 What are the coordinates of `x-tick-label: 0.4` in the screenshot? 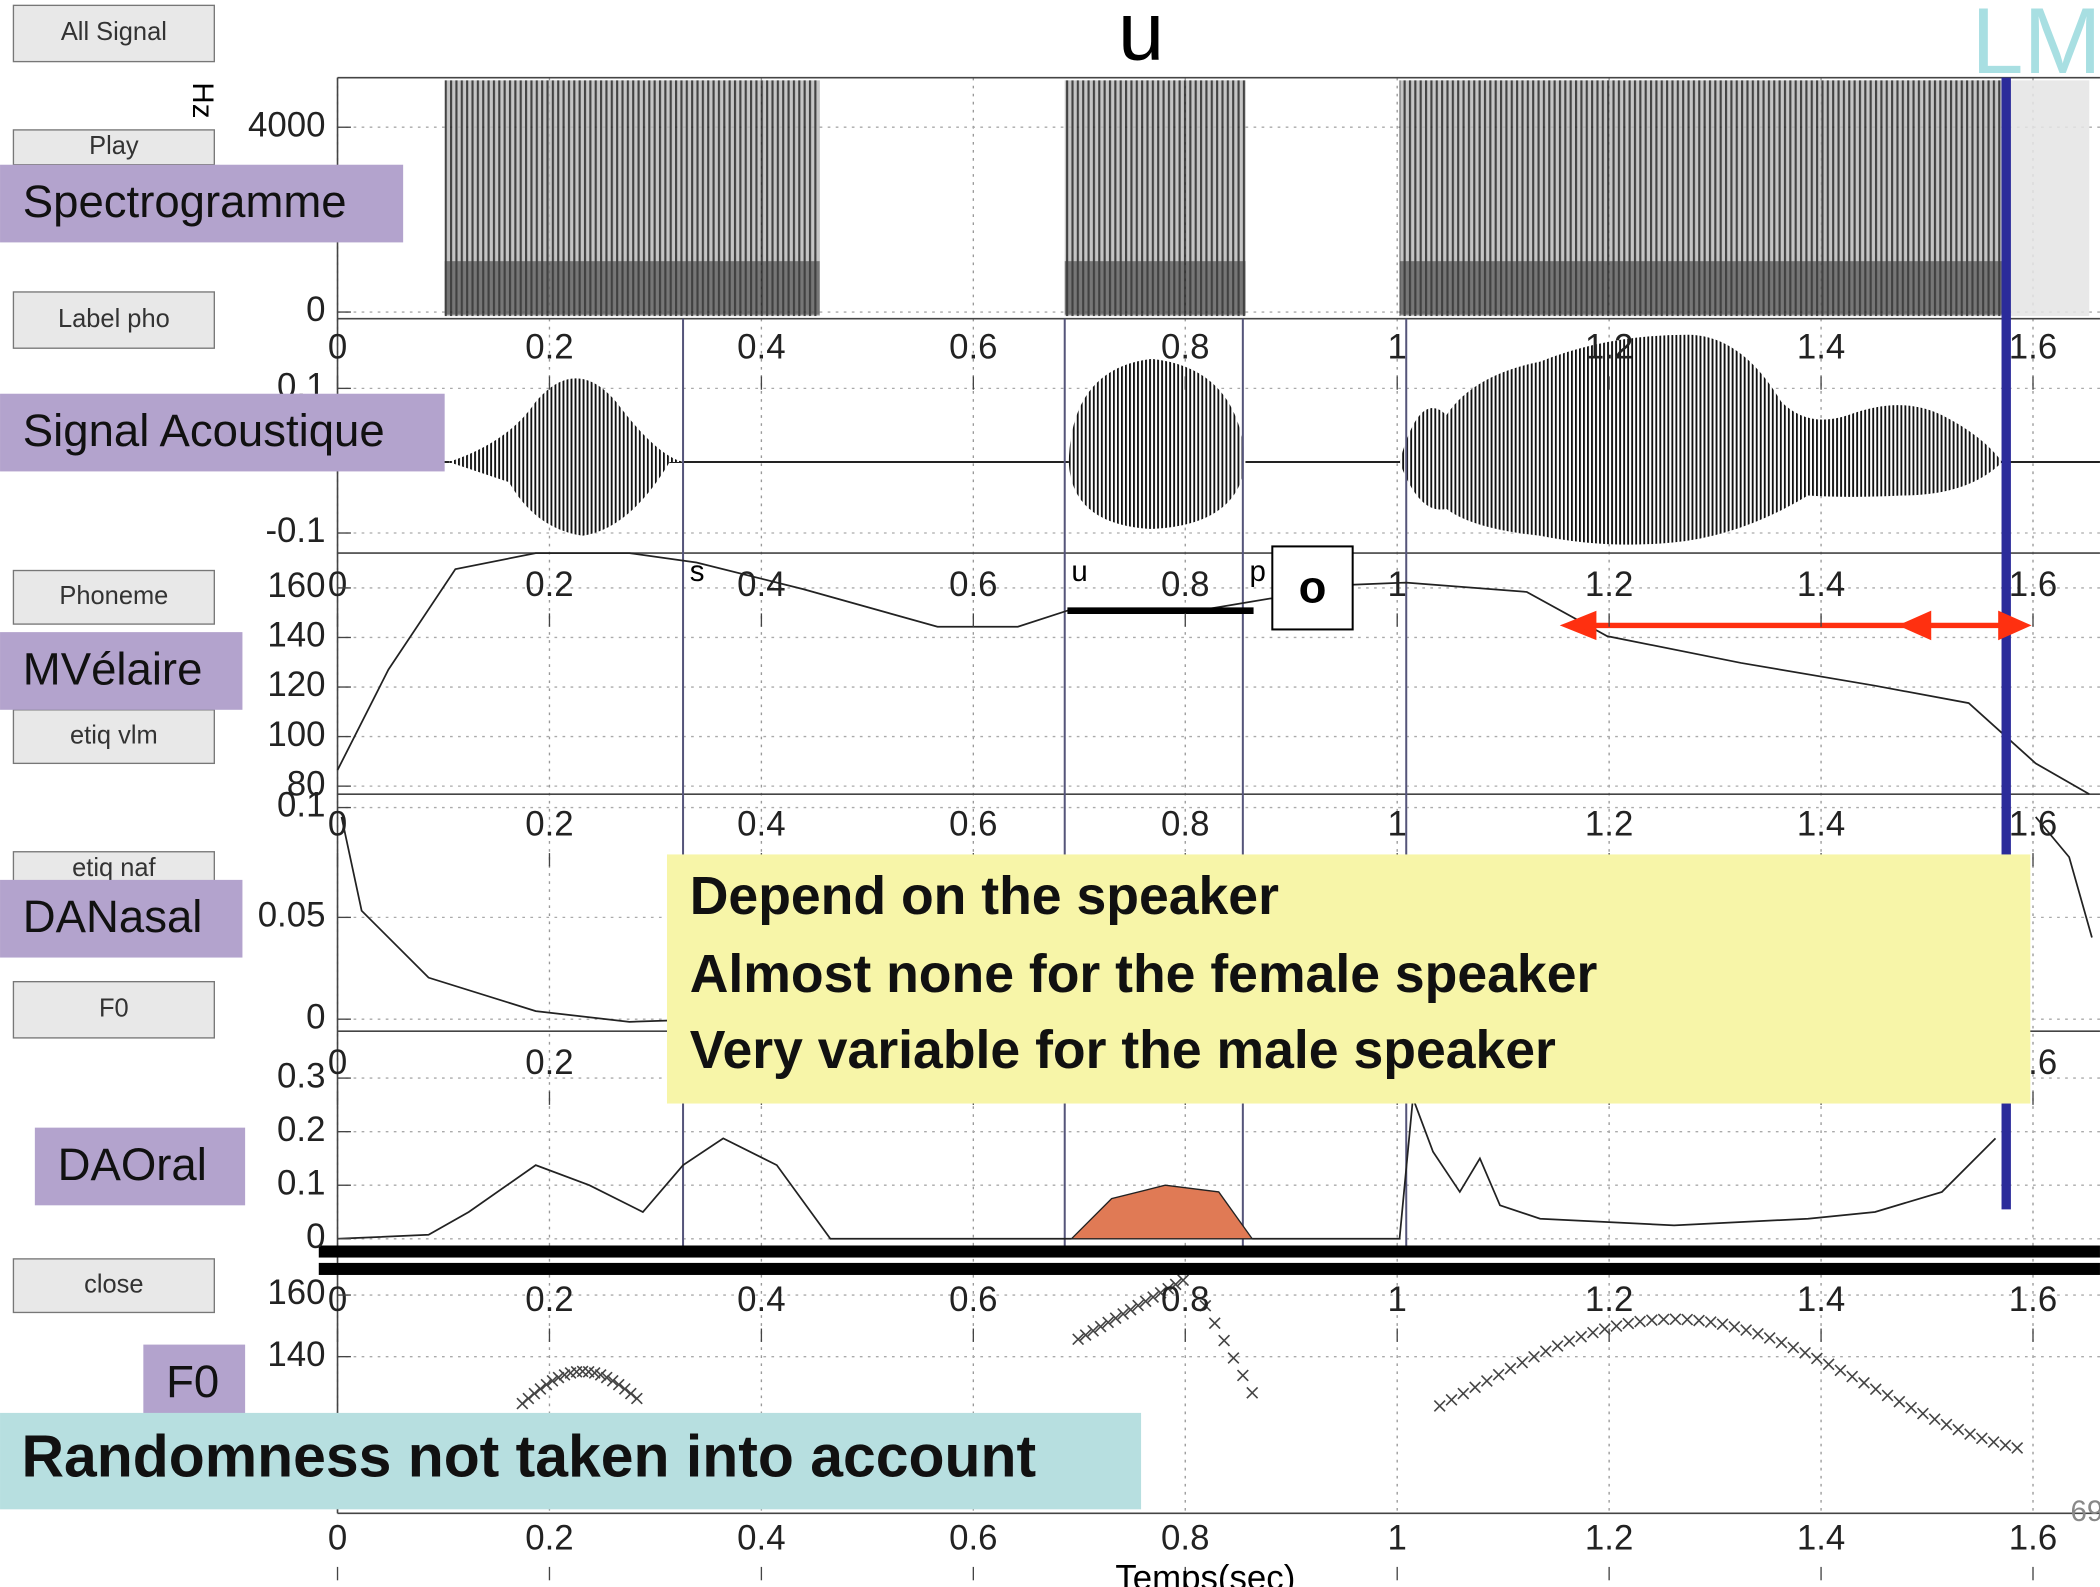 It's located at (761, 584).